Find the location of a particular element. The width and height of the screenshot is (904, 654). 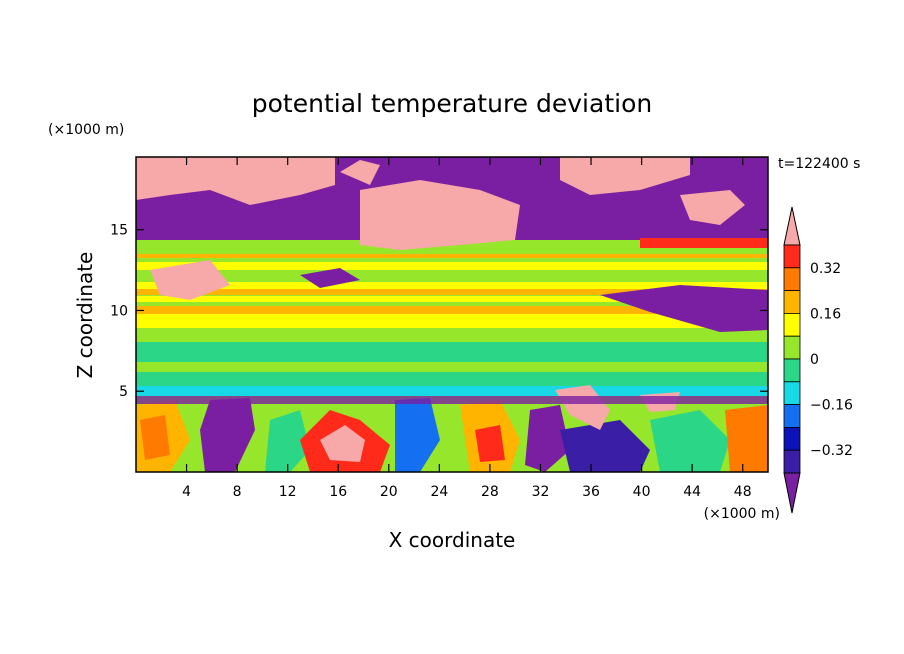

colorbar-label: −0.32 is located at coordinates (831, 451).